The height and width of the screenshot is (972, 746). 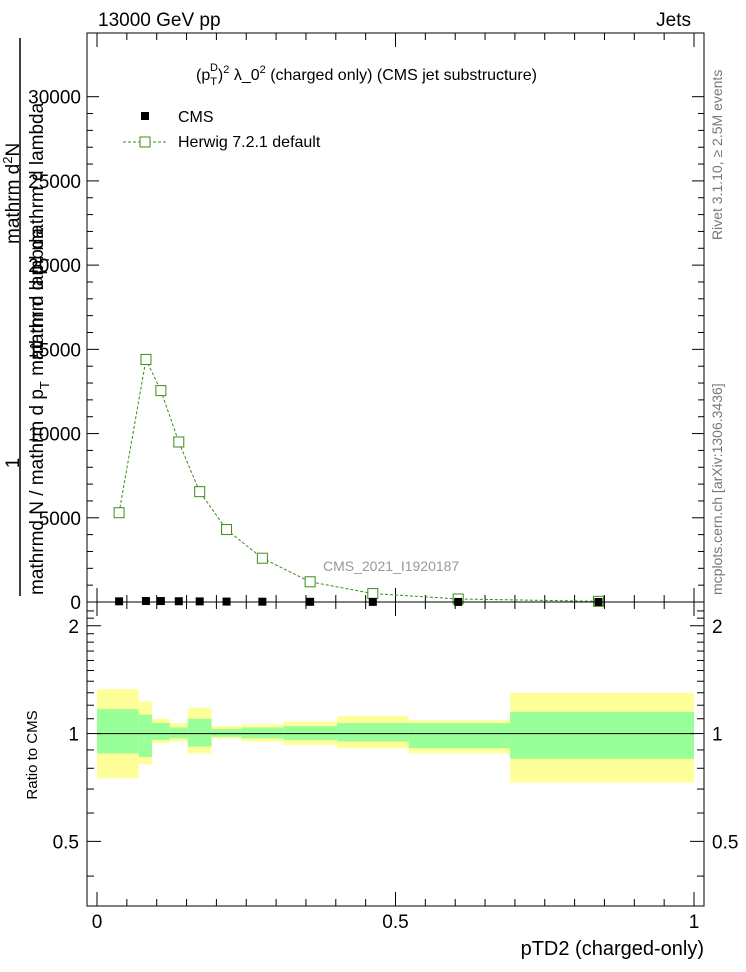 I want to click on svg-text: 1, so click(x=13, y=463).